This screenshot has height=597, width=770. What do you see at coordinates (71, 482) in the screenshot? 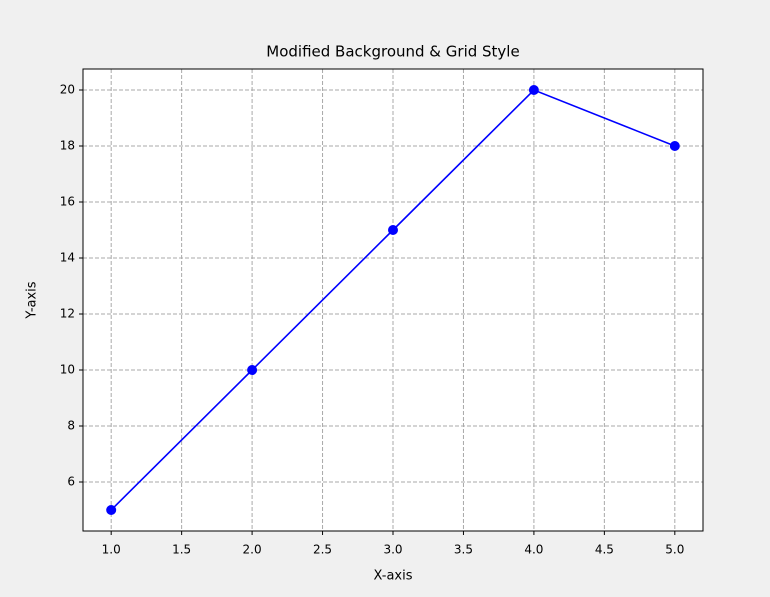
I see `y-tick-label: 6` at bounding box center [71, 482].